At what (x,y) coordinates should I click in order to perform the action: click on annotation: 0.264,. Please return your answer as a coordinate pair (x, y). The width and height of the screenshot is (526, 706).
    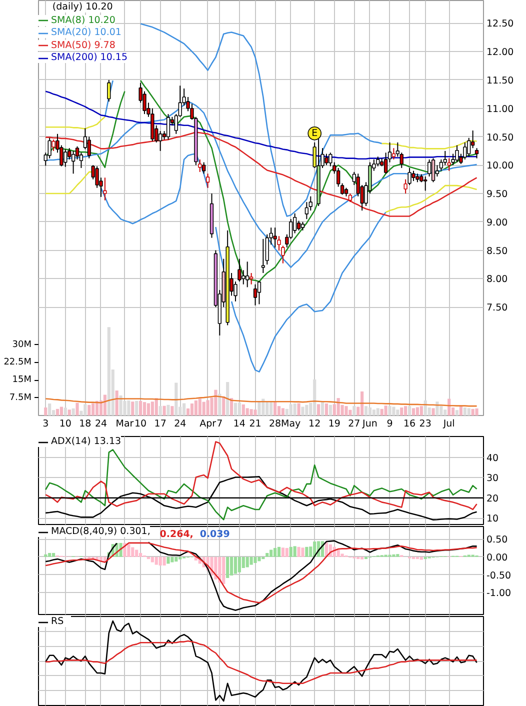
    Looking at the image, I should click on (177, 534).